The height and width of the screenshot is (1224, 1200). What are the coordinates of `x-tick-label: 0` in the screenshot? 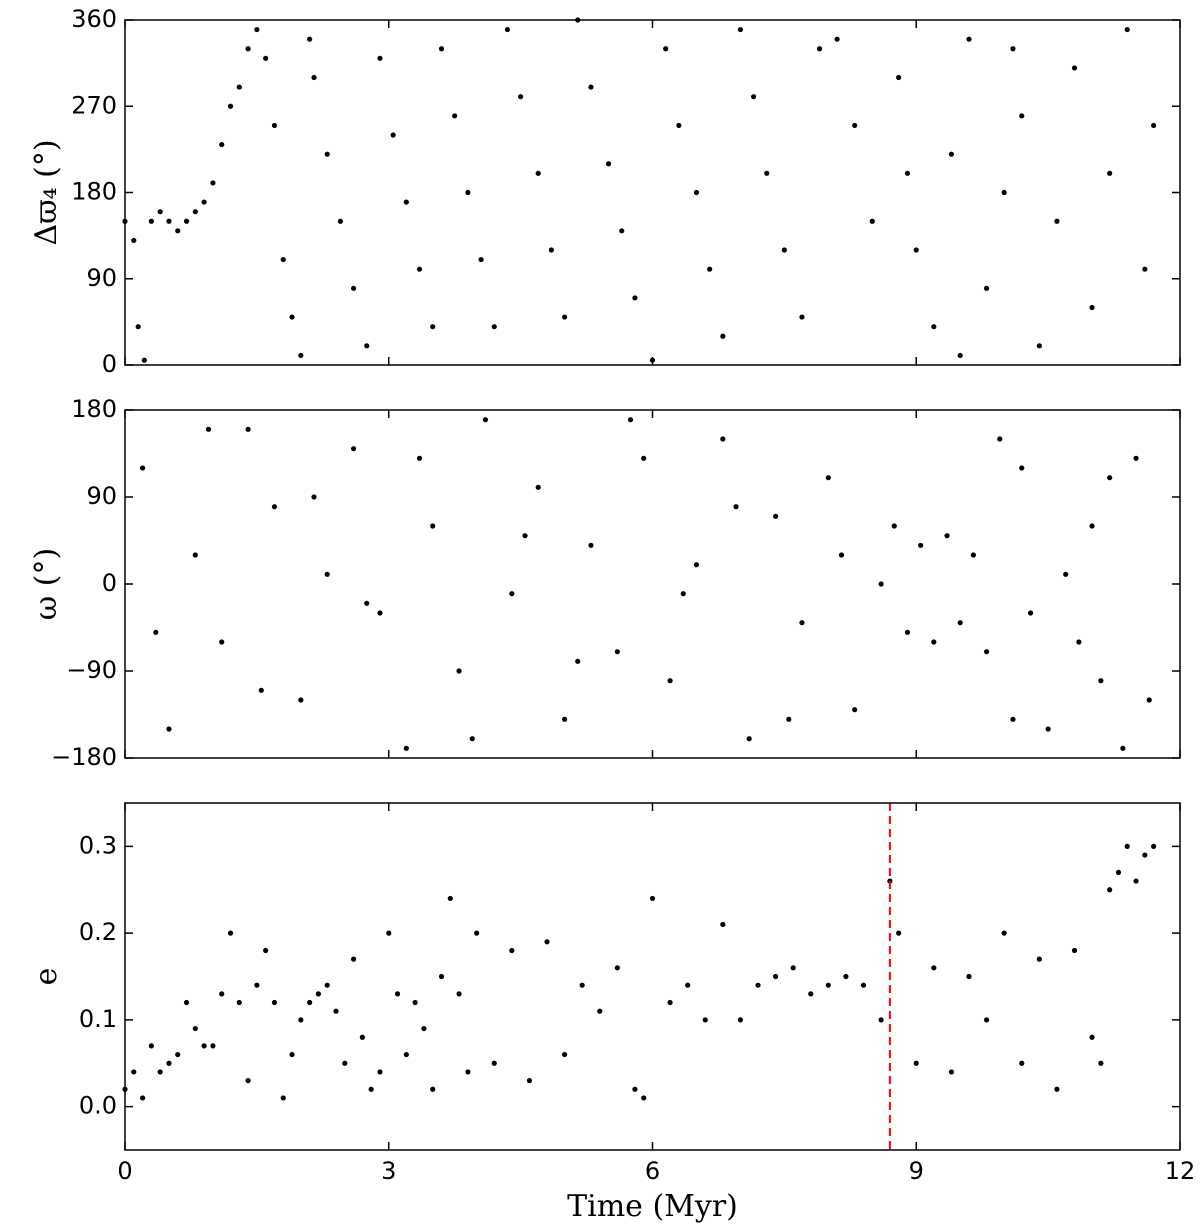 It's located at (124, 1171).